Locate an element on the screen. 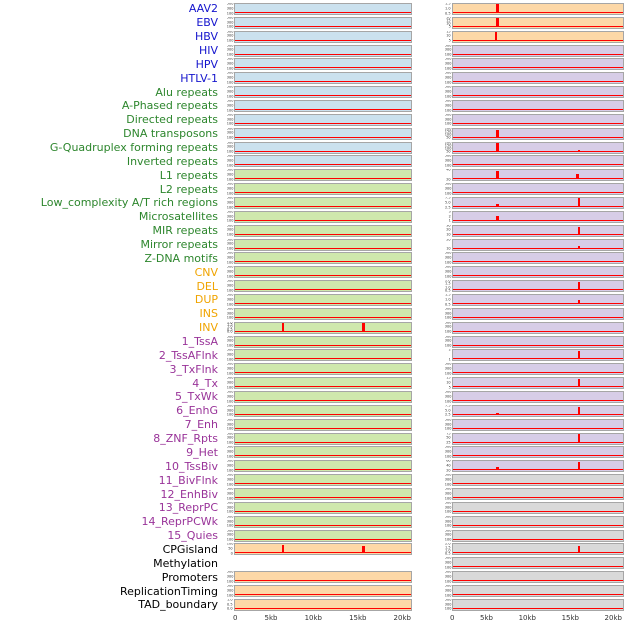  track-label: HTLV-1 is located at coordinates (199, 78).